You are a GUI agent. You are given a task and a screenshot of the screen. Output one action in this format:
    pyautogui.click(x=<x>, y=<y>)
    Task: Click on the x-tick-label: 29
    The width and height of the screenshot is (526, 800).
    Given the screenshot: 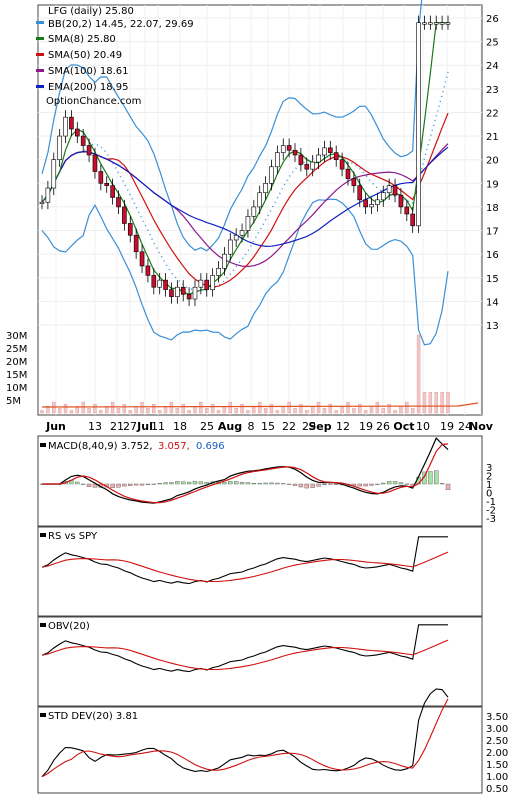 What is the action you would take?
    pyautogui.click(x=309, y=426)
    